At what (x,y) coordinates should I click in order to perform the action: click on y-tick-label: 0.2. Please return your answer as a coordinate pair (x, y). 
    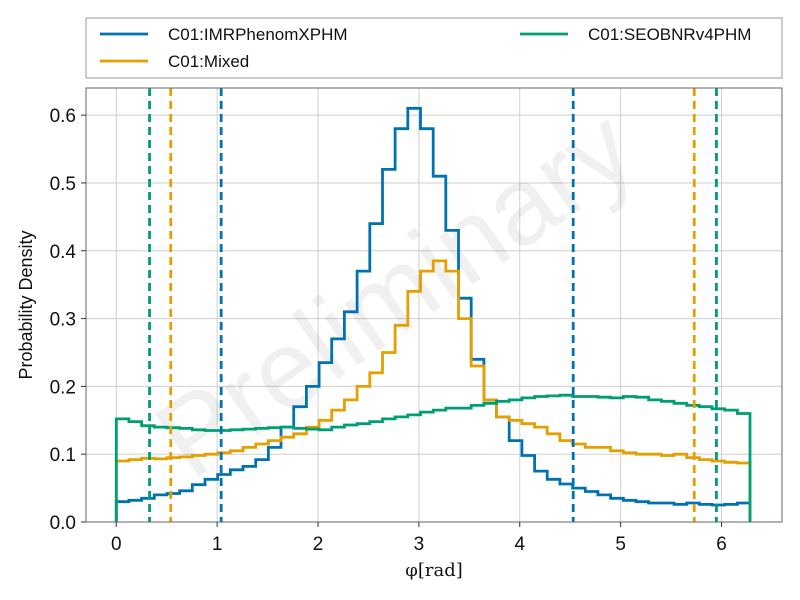
    Looking at the image, I should click on (63, 387).